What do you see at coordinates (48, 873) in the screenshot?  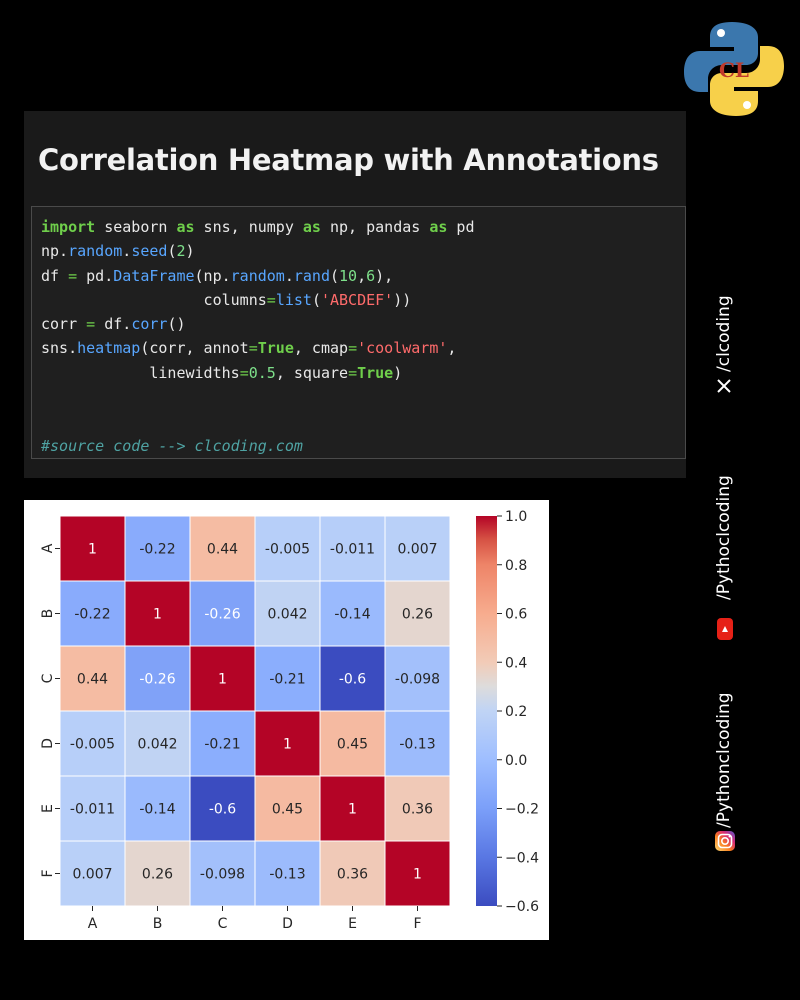 I see `y-tick-label: F` at bounding box center [48, 873].